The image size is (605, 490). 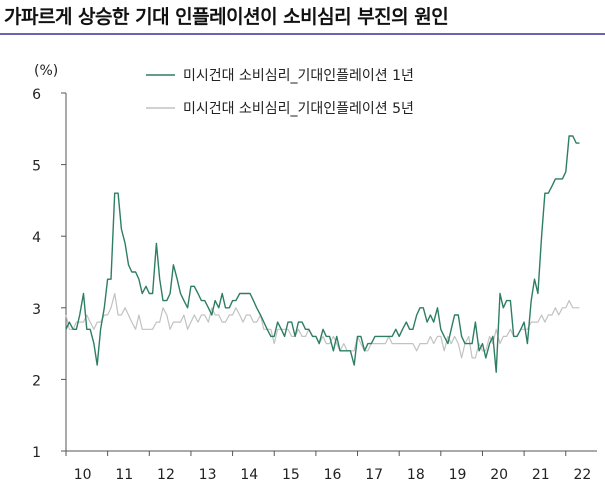 What do you see at coordinates (458, 475) in the screenshot?
I see `x-tick-label: 19` at bounding box center [458, 475].